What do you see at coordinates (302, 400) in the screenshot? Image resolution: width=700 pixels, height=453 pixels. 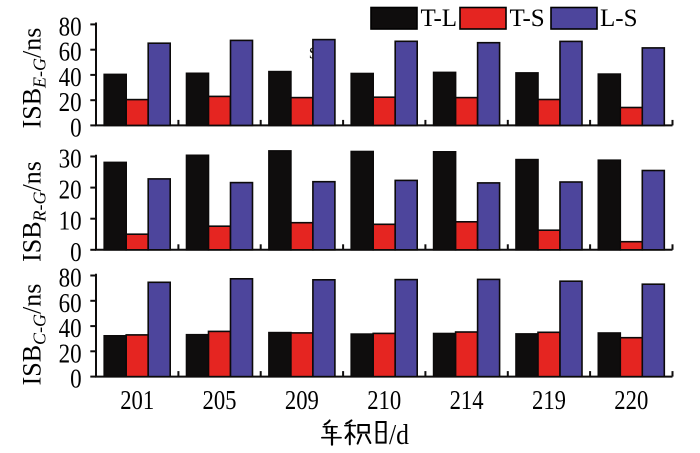 I see `svg-text: 209` at bounding box center [302, 400].